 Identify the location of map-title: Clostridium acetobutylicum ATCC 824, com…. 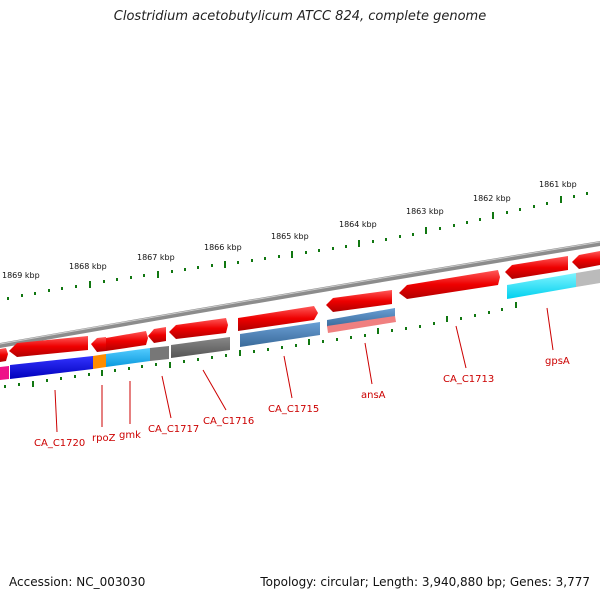
(300, 16).